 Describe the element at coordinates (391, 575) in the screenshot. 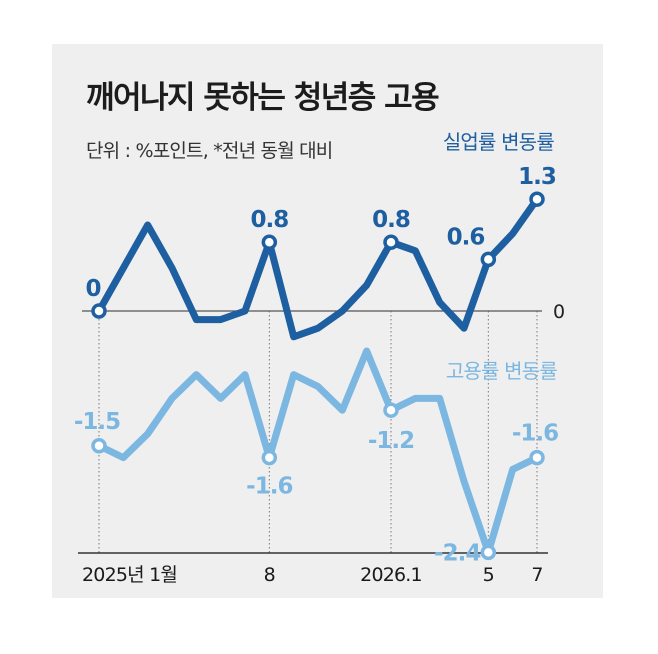

I see `x-tick-label: 2026.1` at that location.